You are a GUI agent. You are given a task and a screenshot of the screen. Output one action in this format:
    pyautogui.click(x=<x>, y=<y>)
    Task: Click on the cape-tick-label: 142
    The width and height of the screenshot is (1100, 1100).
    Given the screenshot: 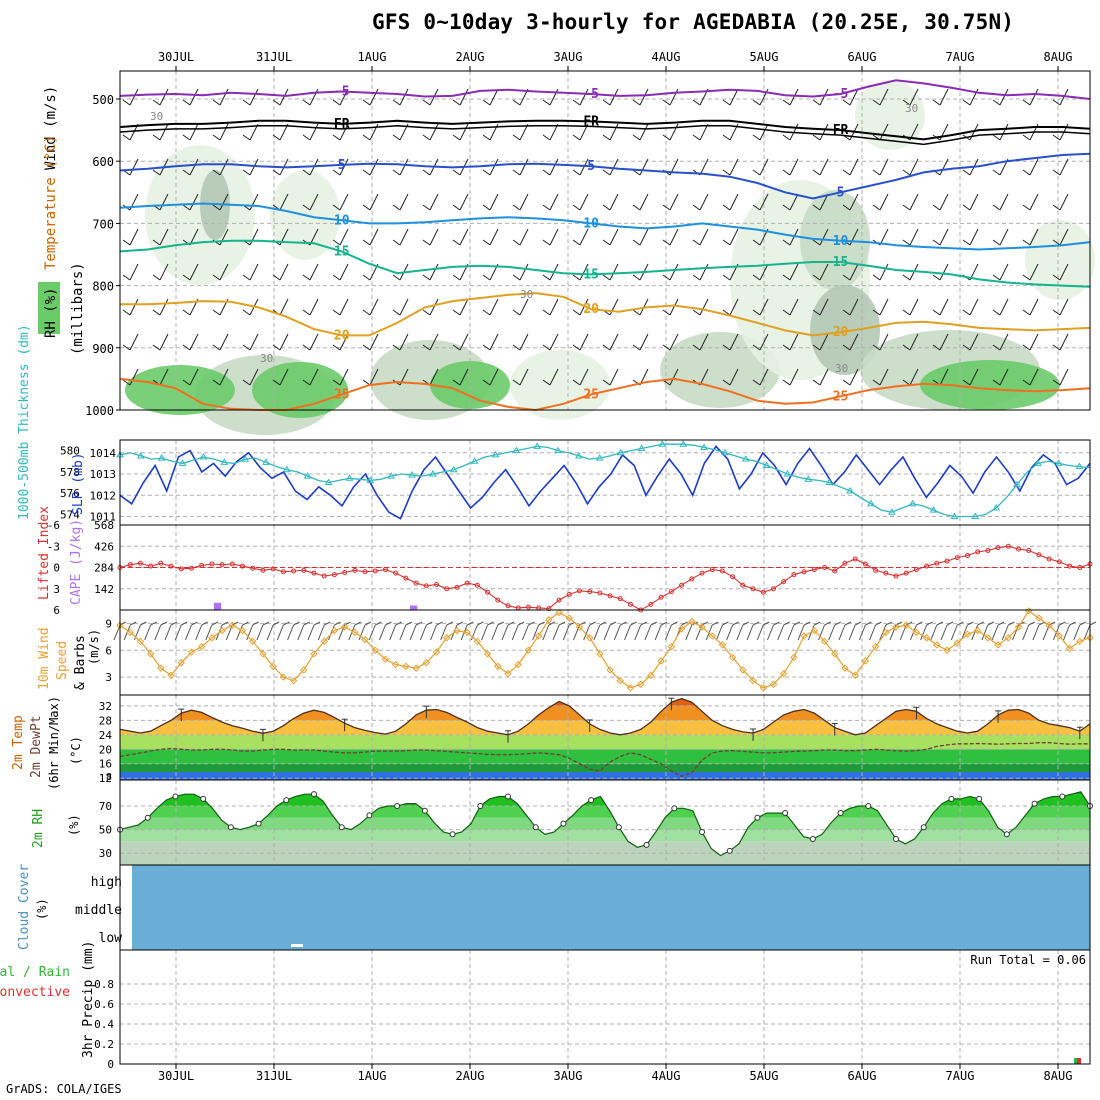 What is the action you would take?
    pyautogui.click(x=104, y=589)
    